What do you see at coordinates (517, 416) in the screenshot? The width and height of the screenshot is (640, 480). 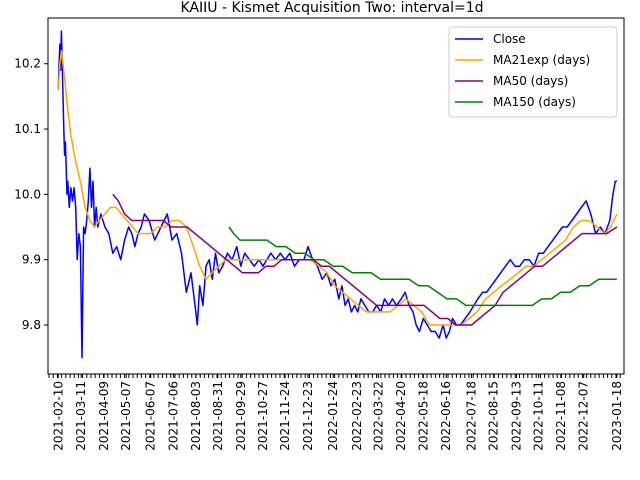 I see `x-tick-label: 2022-09-13` at bounding box center [517, 416].